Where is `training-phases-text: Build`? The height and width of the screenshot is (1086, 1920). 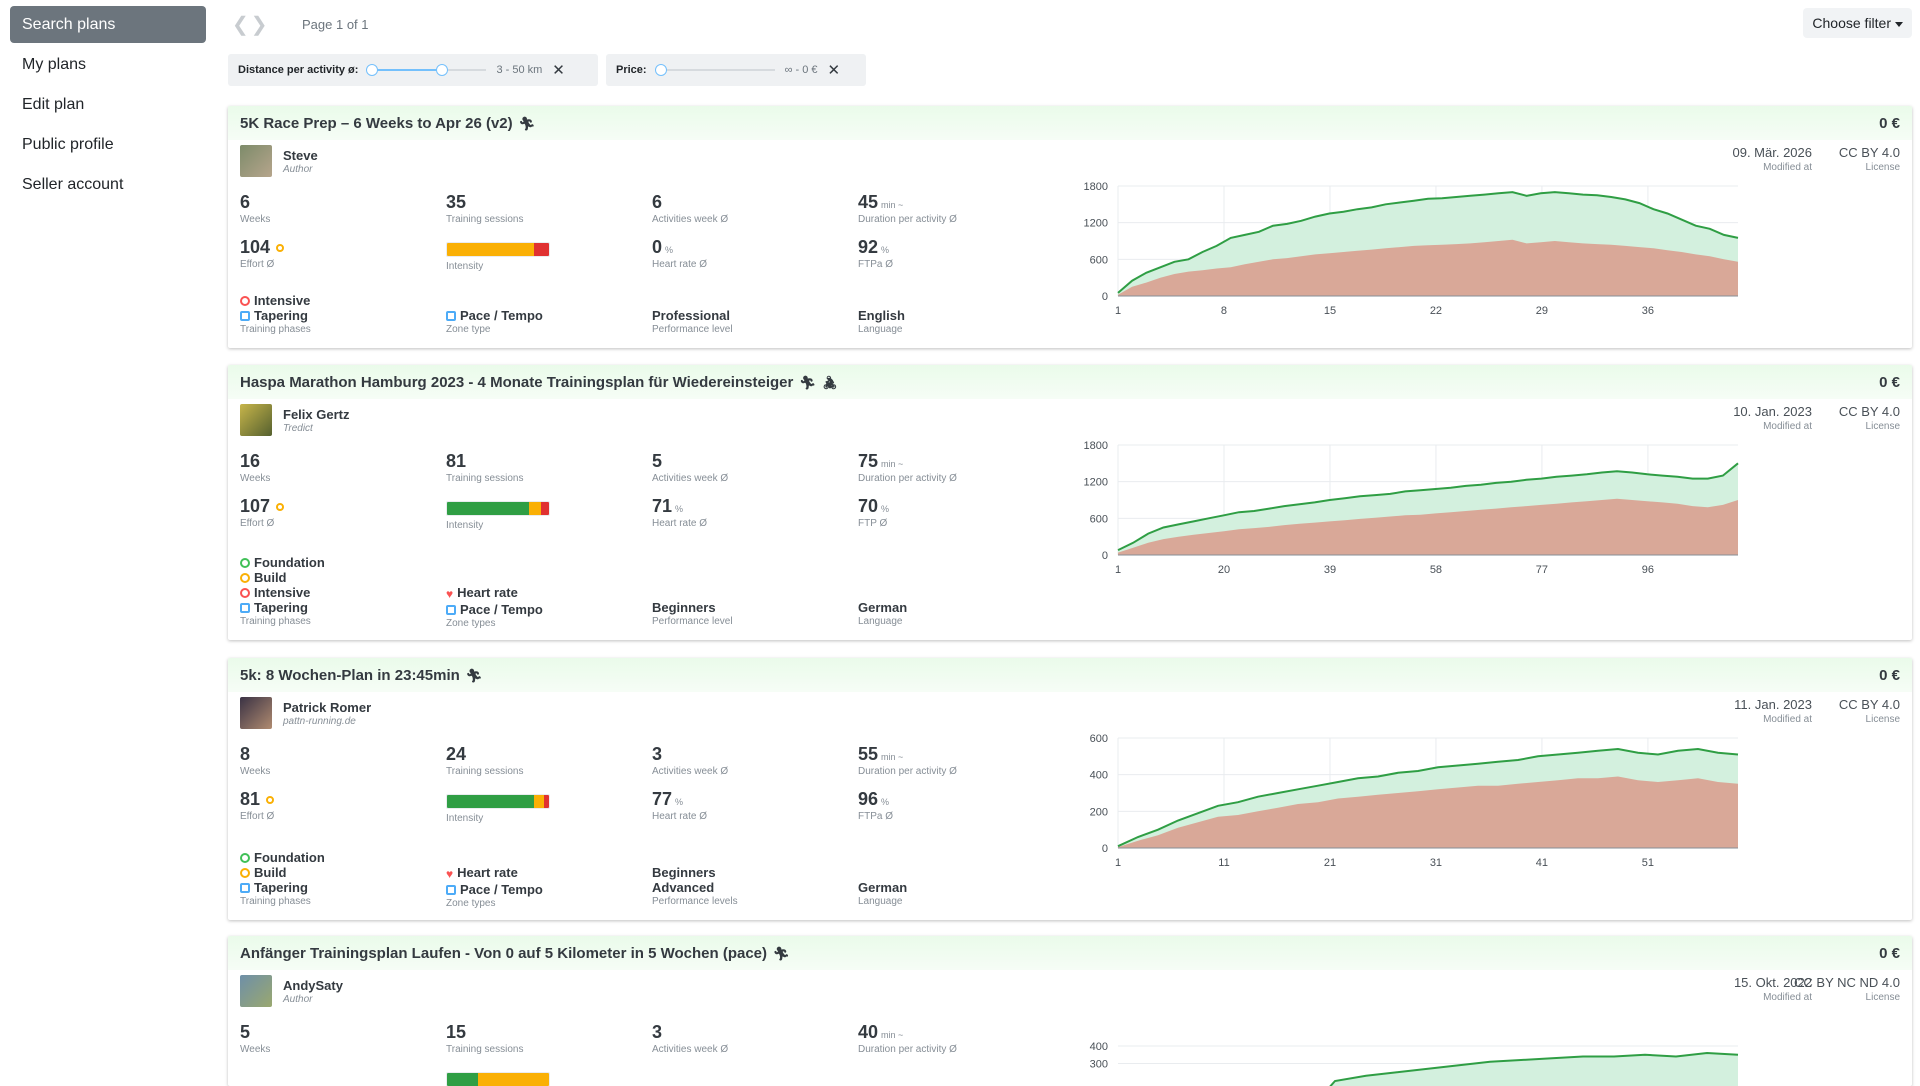
training-phases-text: Build is located at coordinates (270, 872).